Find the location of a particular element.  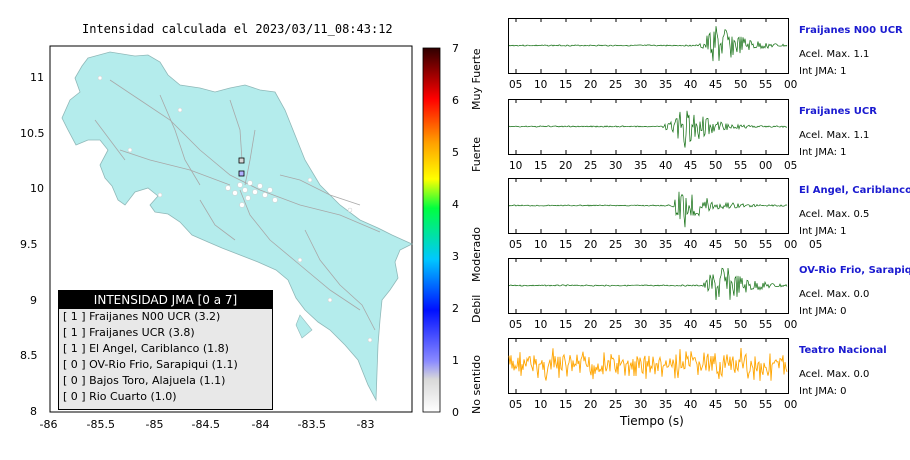

station-name: El Angel, Cariblanco is located at coordinates (854, 190).